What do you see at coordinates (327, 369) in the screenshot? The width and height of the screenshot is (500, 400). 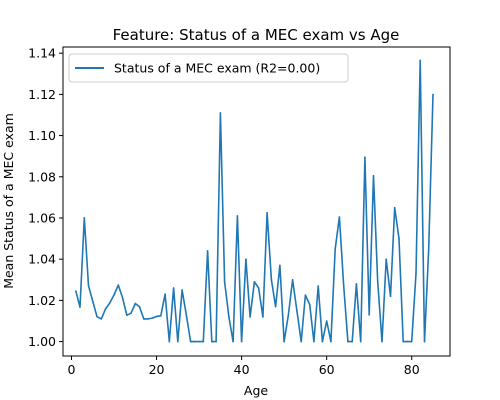 I see `x-tick-label: 60` at bounding box center [327, 369].